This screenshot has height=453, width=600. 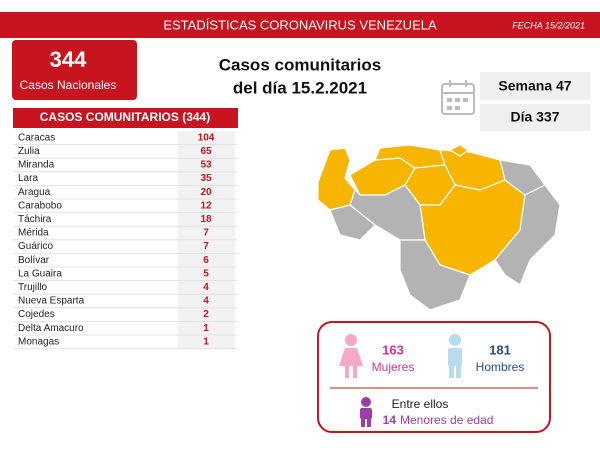 What do you see at coordinates (300, 64) in the screenshot?
I see `headline: Casos comunitarios` at bounding box center [300, 64].